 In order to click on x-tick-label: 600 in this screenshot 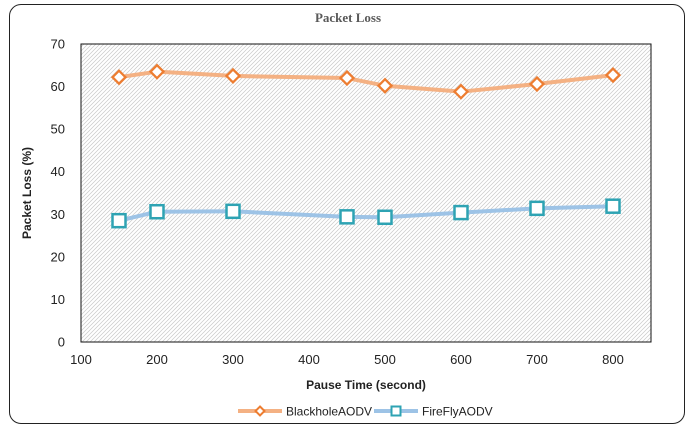, I will do `click(461, 359)`.